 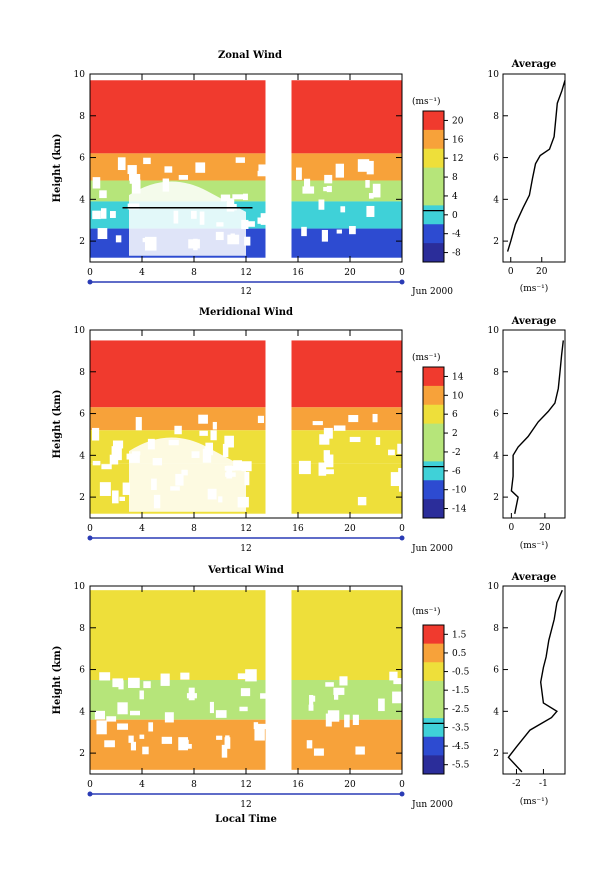 I want to click on average-y-tick-label: 8, so click(x=496, y=629).